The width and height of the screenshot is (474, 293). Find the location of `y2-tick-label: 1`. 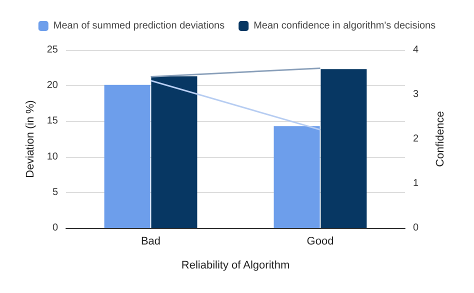

y2-tick-label: 1 is located at coordinates (416, 183).